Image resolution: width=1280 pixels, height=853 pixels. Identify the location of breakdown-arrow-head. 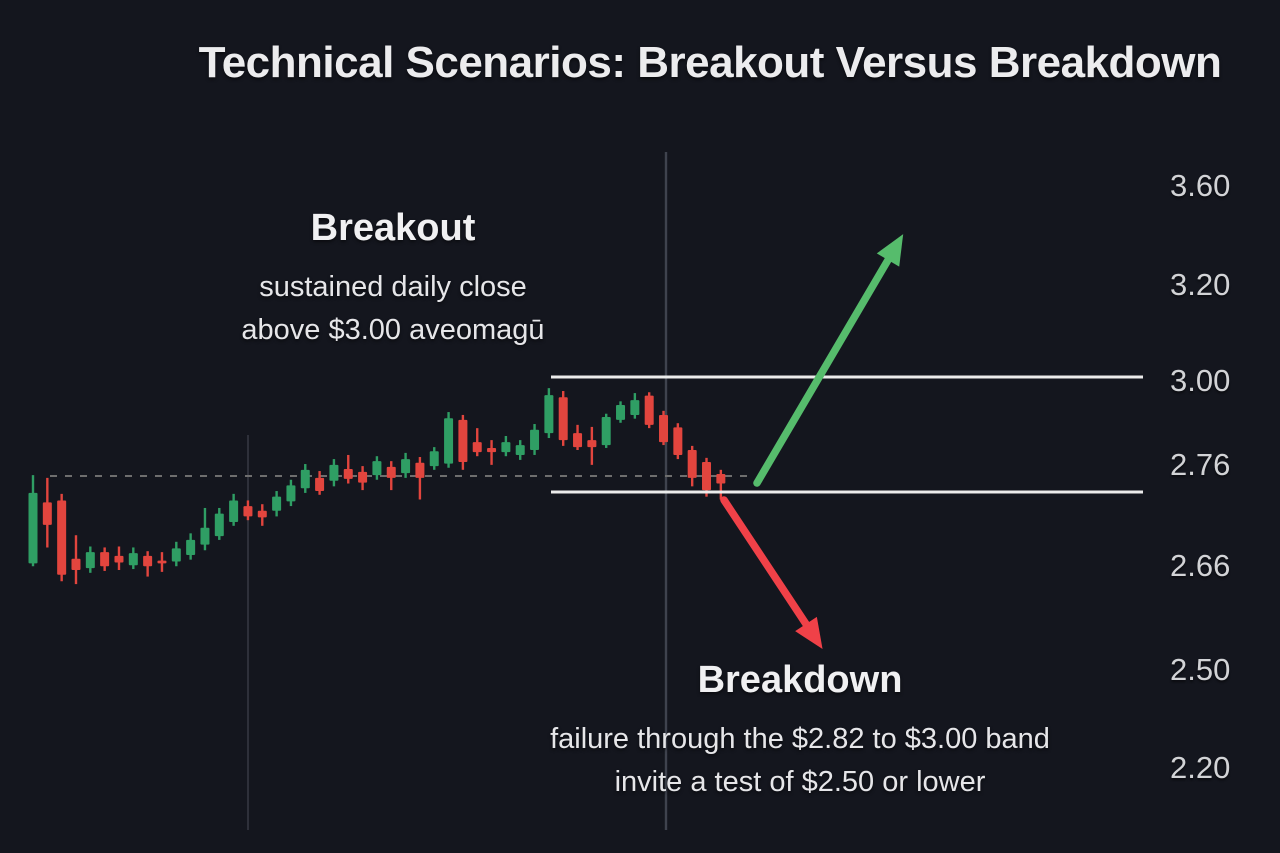
(809, 633).